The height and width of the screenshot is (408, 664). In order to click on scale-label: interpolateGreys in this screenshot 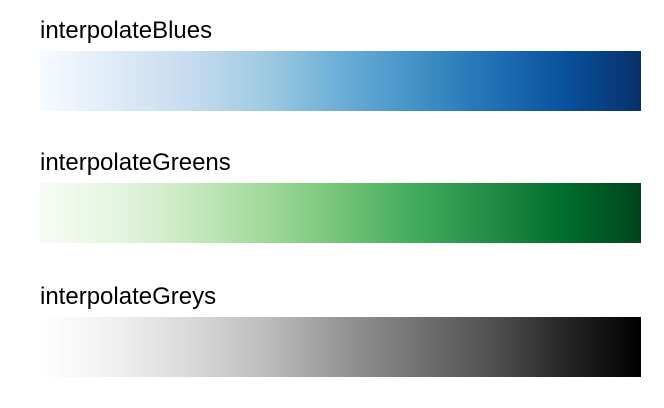, I will do `click(128, 296)`.